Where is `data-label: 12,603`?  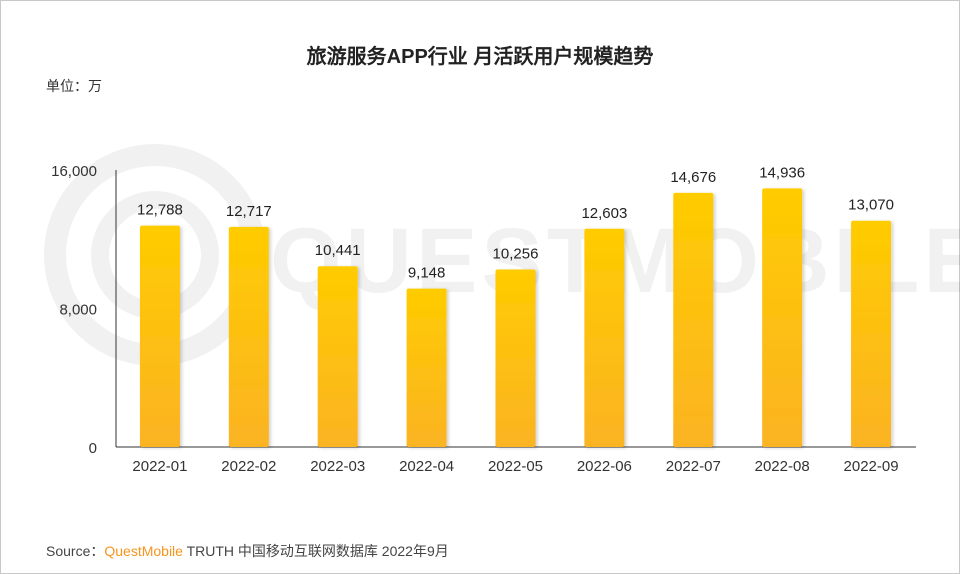
data-label: 12,603 is located at coordinates (604, 213).